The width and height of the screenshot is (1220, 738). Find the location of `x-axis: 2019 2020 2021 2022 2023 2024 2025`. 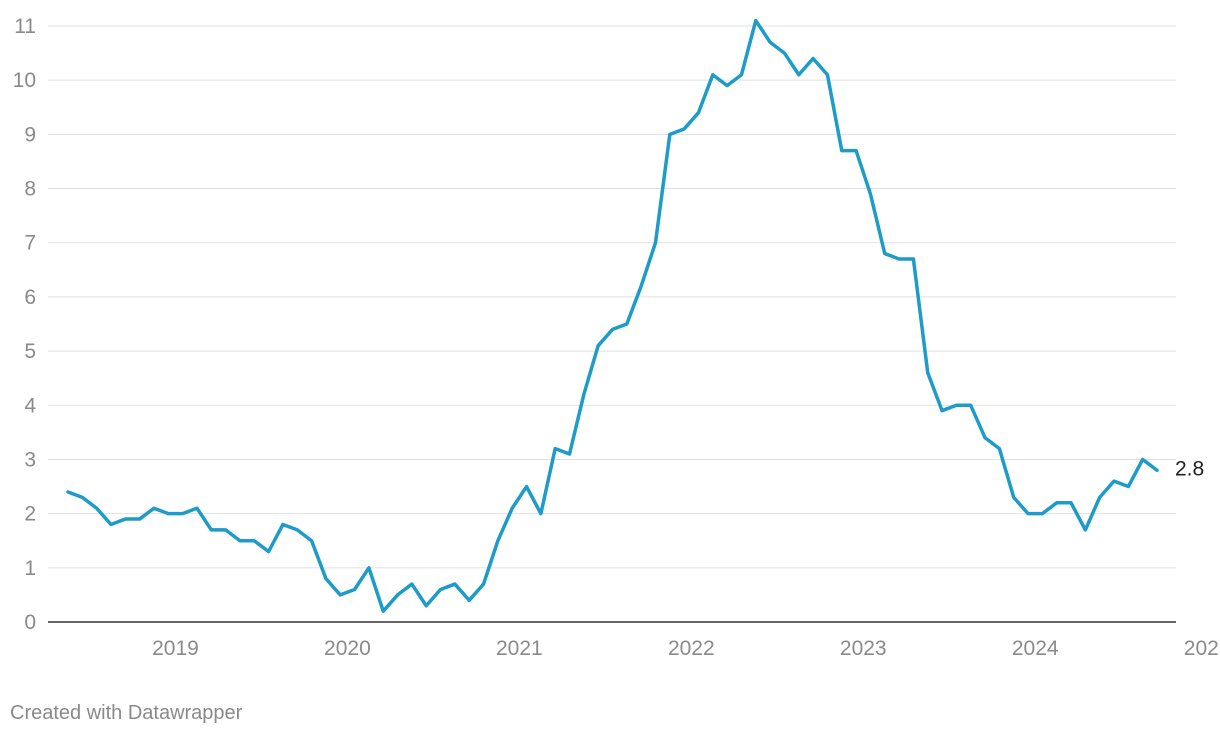

x-axis: 2019 2020 2021 2022 2023 2024 2025 is located at coordinates (634, 640).